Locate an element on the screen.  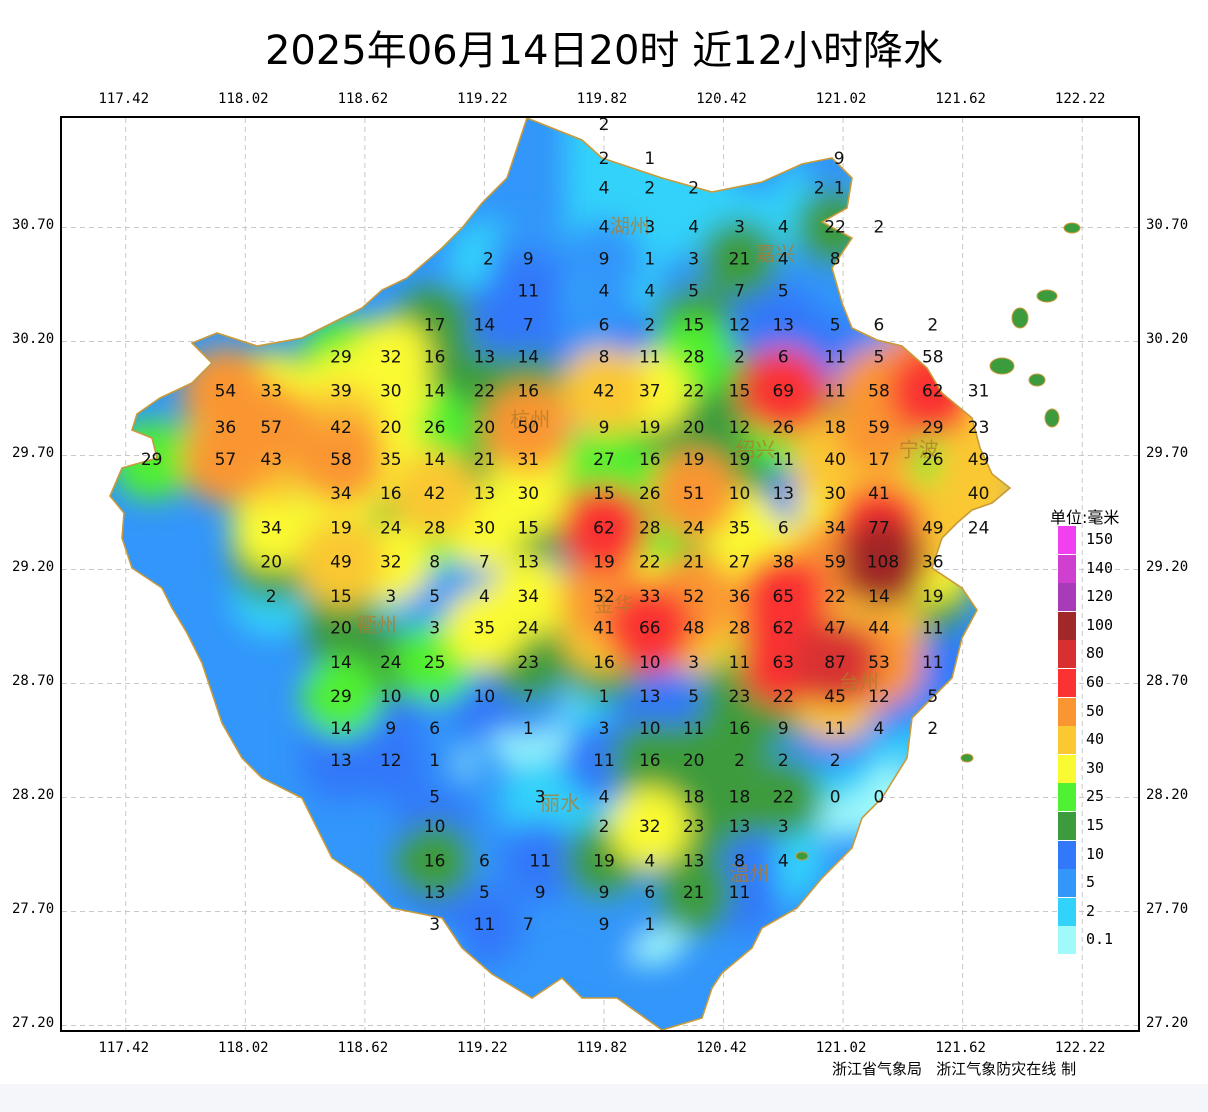
station-value: 26 is located at coordinates (783, 428).